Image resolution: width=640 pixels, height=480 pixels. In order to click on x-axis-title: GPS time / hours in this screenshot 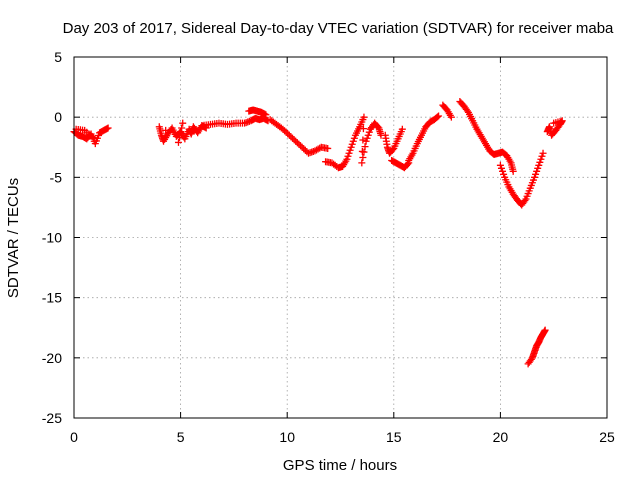, I will do `click(340, 465)`.